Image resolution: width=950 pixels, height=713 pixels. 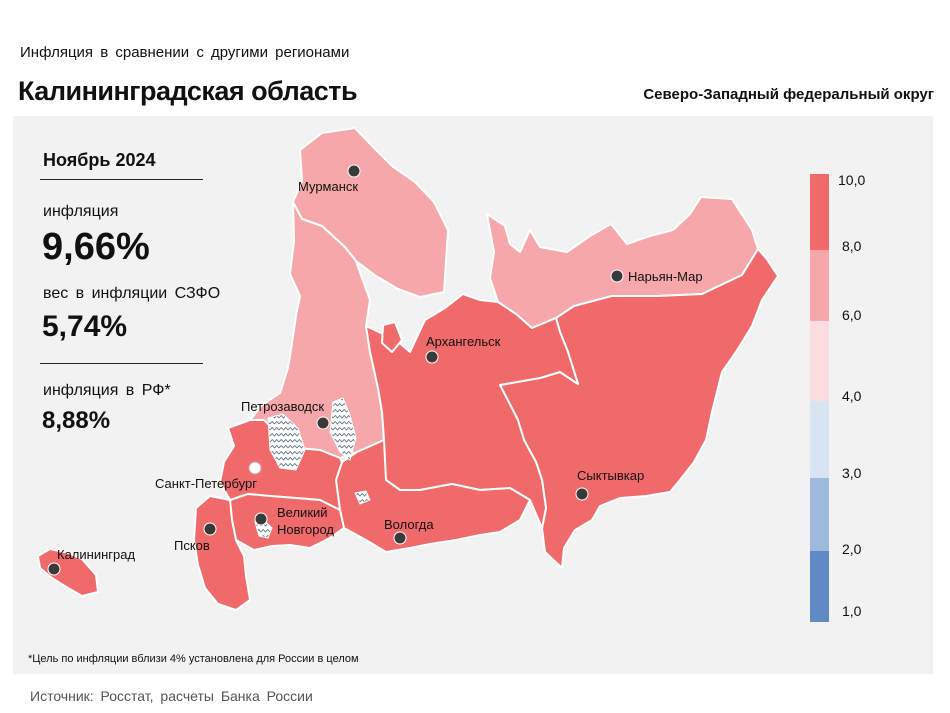 I want to click on legend-label: 6,0, so click(x=852, y=315).